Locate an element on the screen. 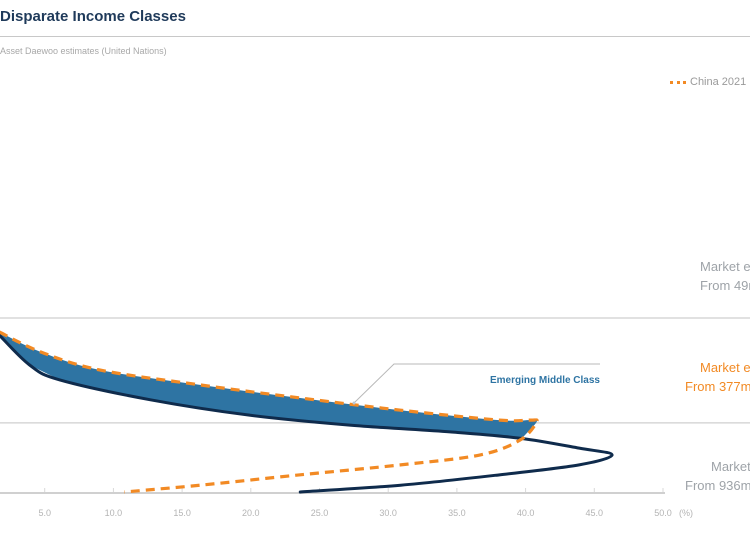 This screenshot has width=750, height=536. x-tick-label: 30.0 is located at coordinates (388, 513).